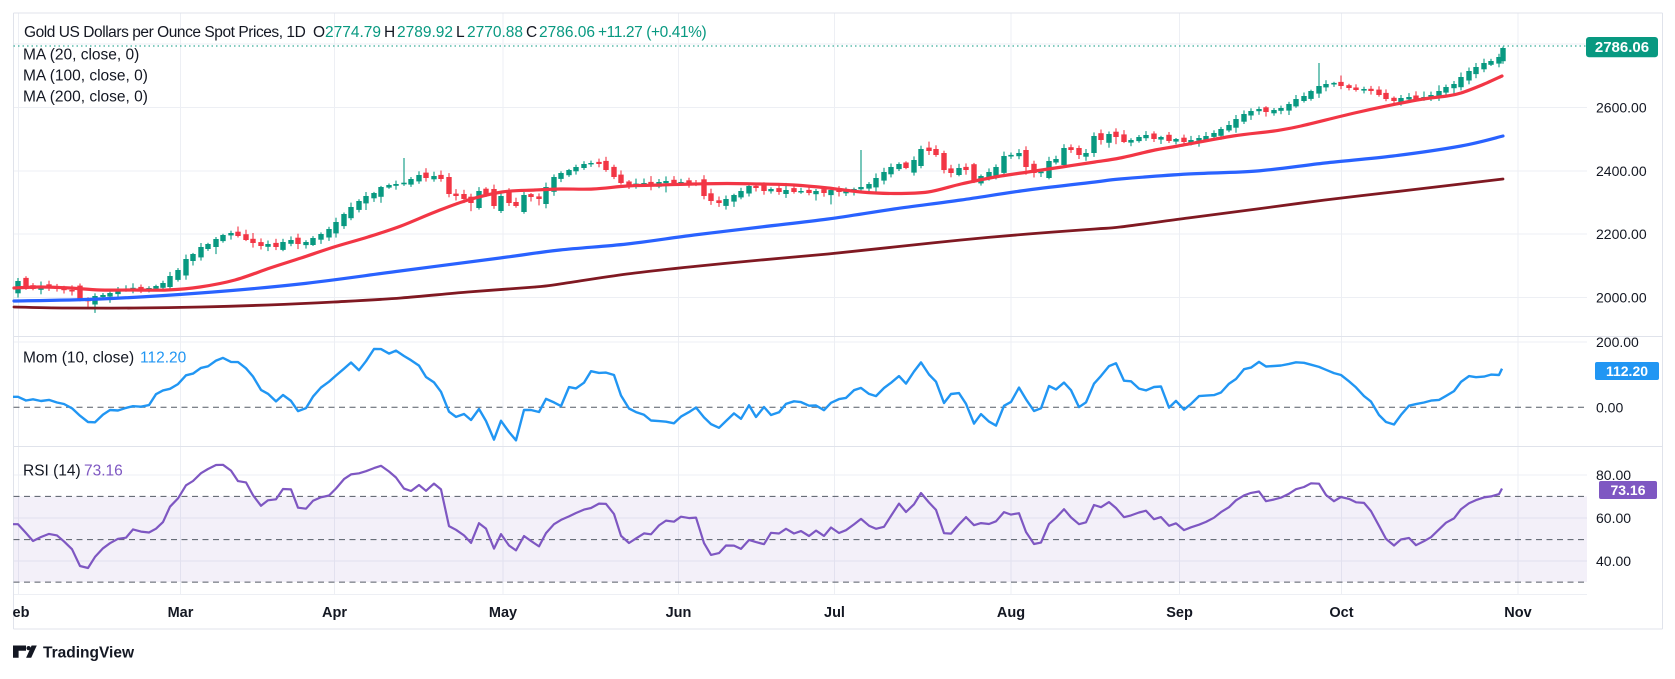  Describe the element at coordinates (503, 613) in the screenshot. I see `svg-text: May` at that location.